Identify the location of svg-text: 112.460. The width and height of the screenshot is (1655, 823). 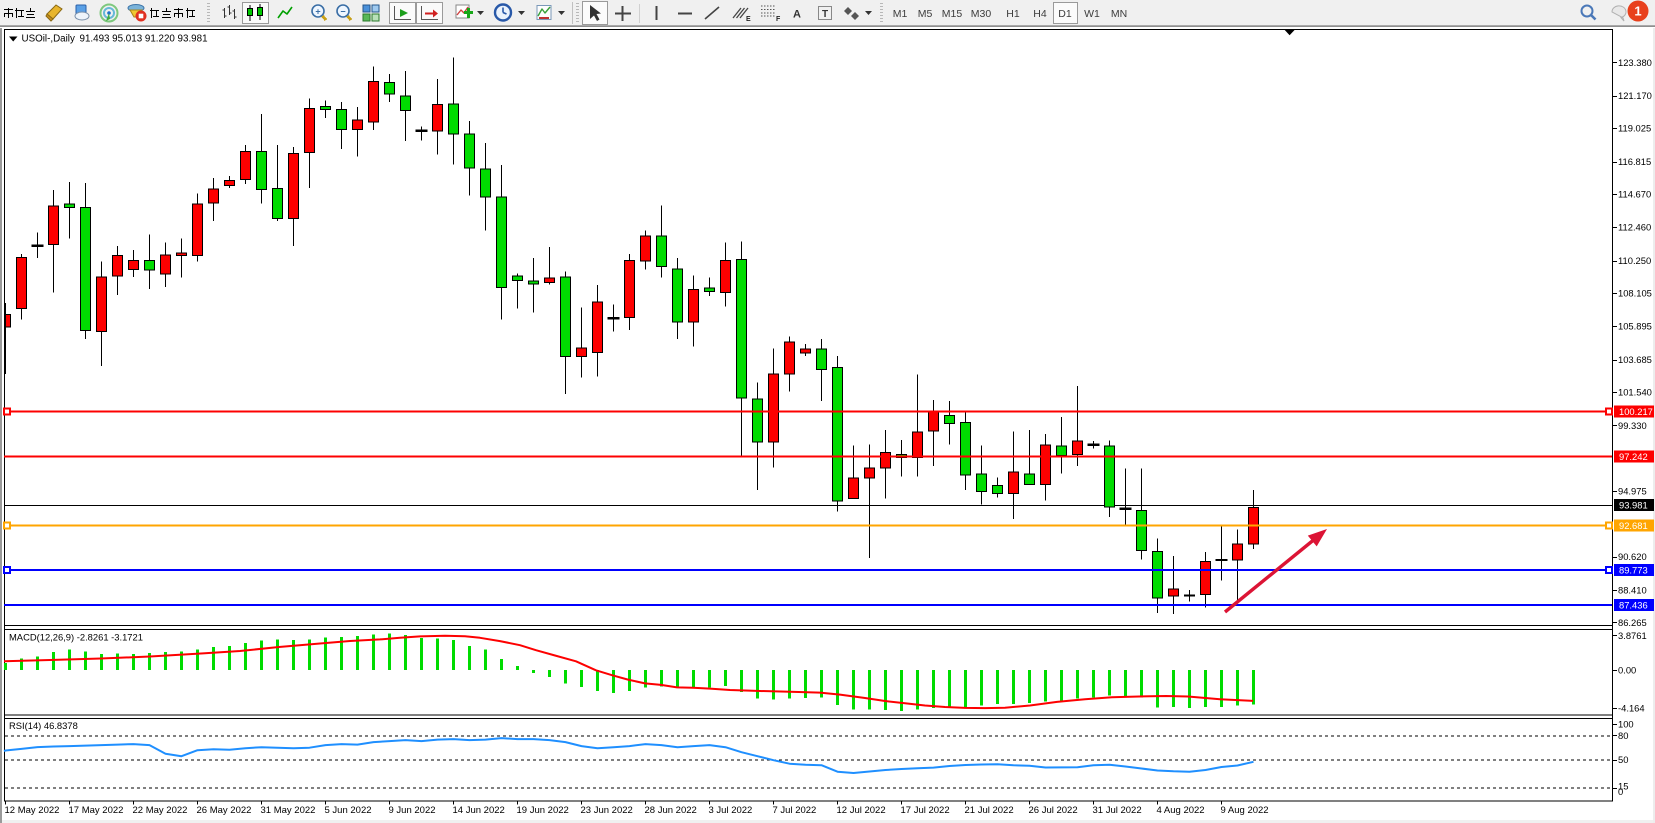
(1634, 227).